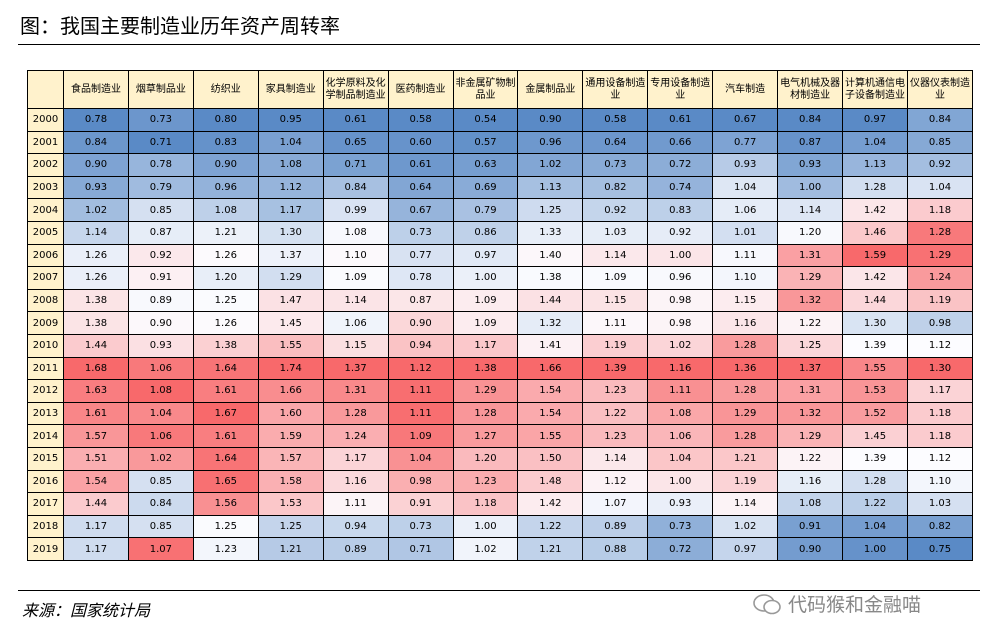 This screenshot has width=1000, height=644. Describe the element at coordinates (45, 278) in the screenshot. I see `year-cell: 2007` at that location.